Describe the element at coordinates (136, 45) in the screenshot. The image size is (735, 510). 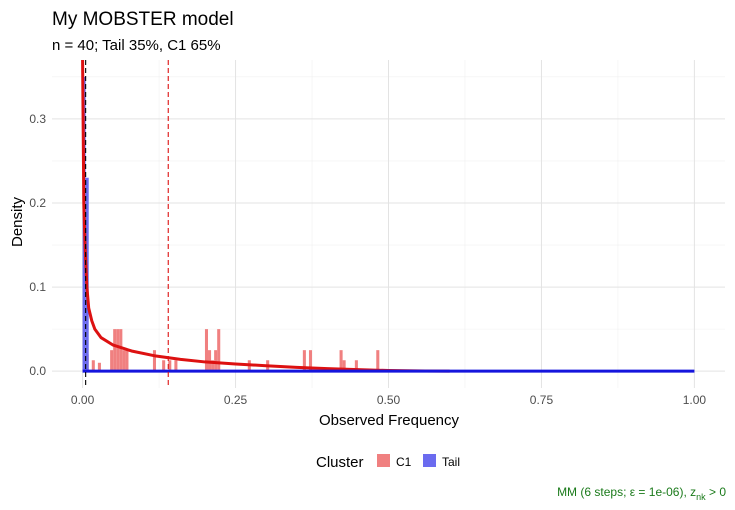
I see `chart-subtitle: n = 40; Tail 35%, C1 65%` at that location.